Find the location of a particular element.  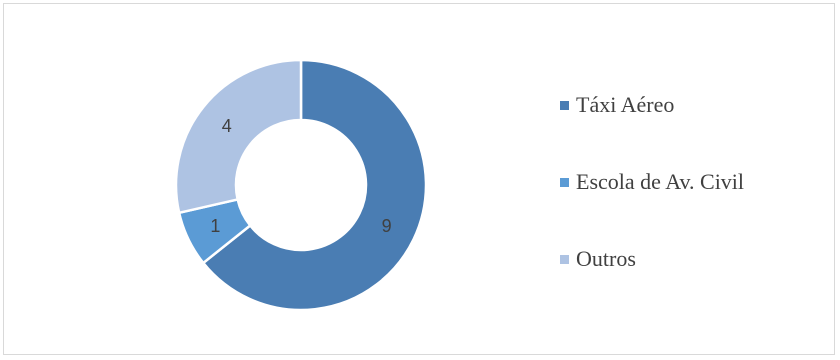

data-label-0: 9 is located at coordinates (387, 226).